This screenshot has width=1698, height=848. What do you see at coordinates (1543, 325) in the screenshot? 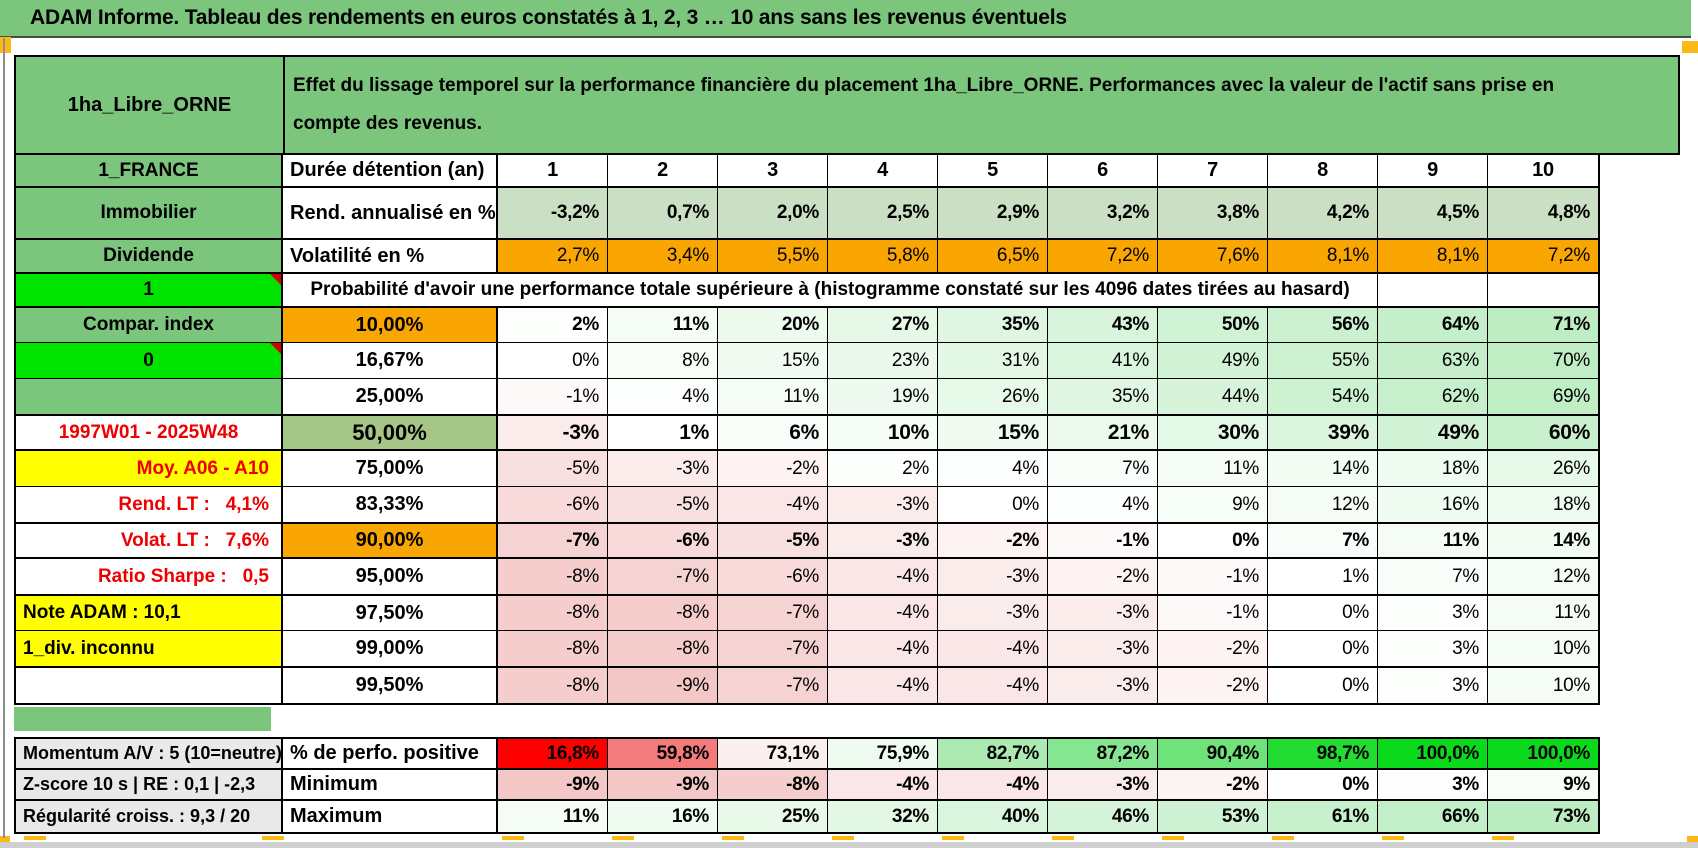
I see `data-cell: 71%` at bounding box center [1543, 325].